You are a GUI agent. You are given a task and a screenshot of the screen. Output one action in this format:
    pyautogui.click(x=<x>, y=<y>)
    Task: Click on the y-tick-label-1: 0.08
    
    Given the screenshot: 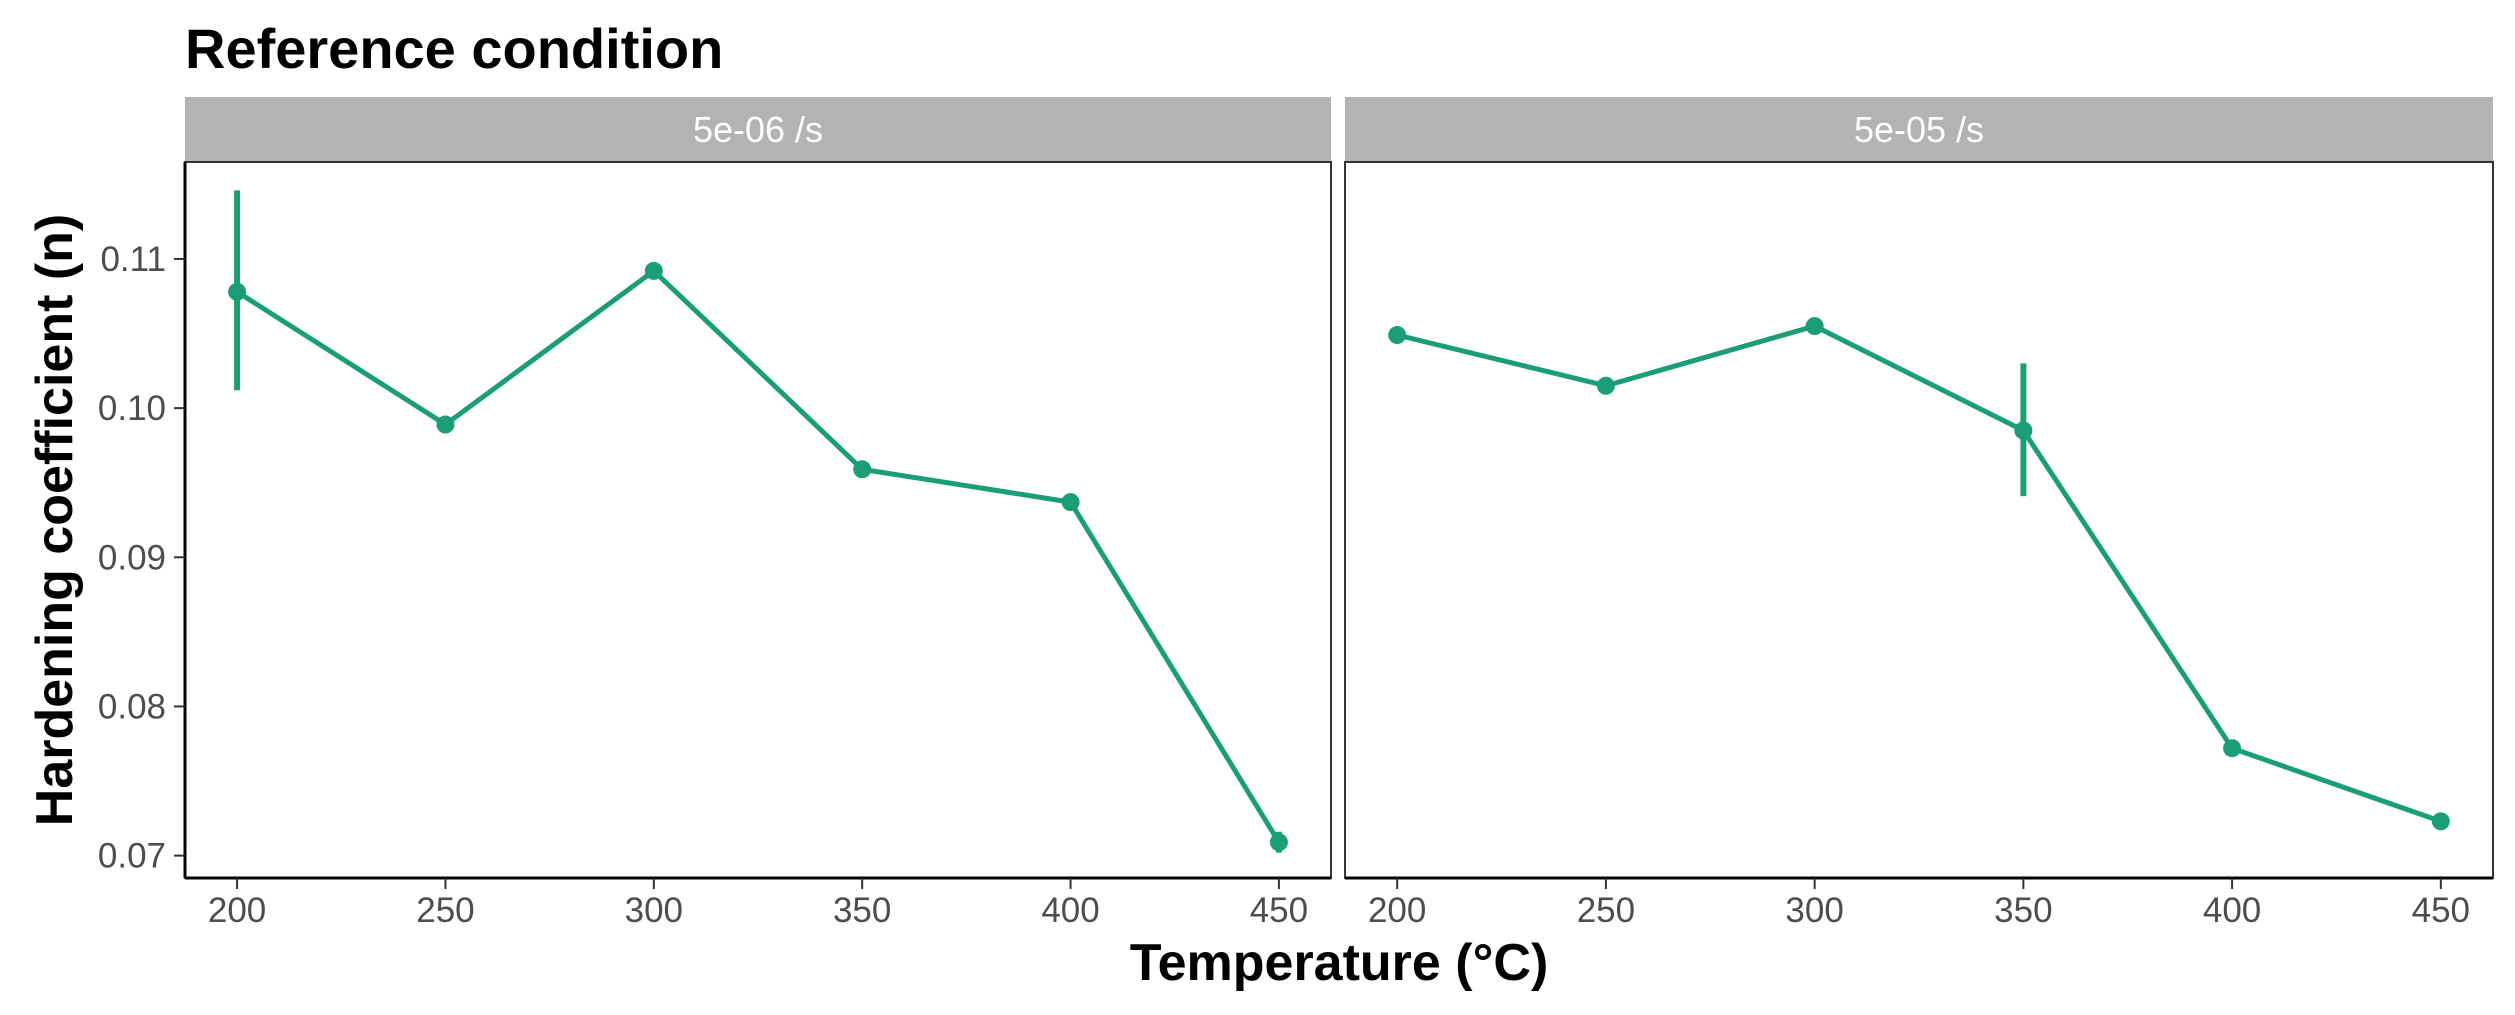 What is the action you would take?
    pyautogui.click(x=132, y=706)
    